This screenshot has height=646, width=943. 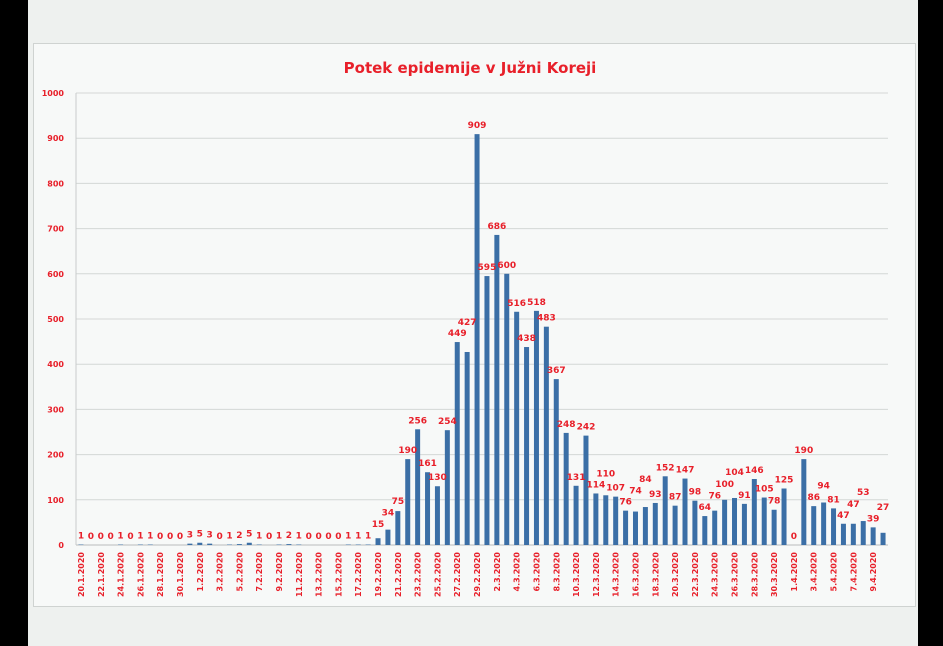 I want to click on x-tick-label: 13.2.2020, so click(x=319, y=574).